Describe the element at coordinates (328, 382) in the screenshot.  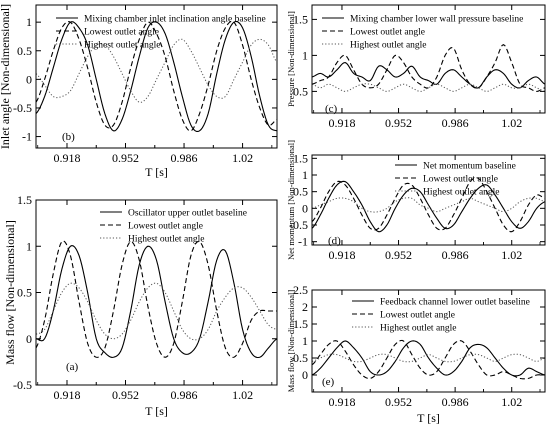
I see `panel-label: (e)` at that location.